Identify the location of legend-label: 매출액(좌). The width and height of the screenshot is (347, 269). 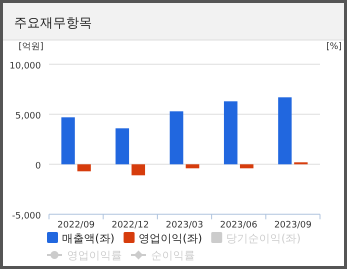
(88, 238).